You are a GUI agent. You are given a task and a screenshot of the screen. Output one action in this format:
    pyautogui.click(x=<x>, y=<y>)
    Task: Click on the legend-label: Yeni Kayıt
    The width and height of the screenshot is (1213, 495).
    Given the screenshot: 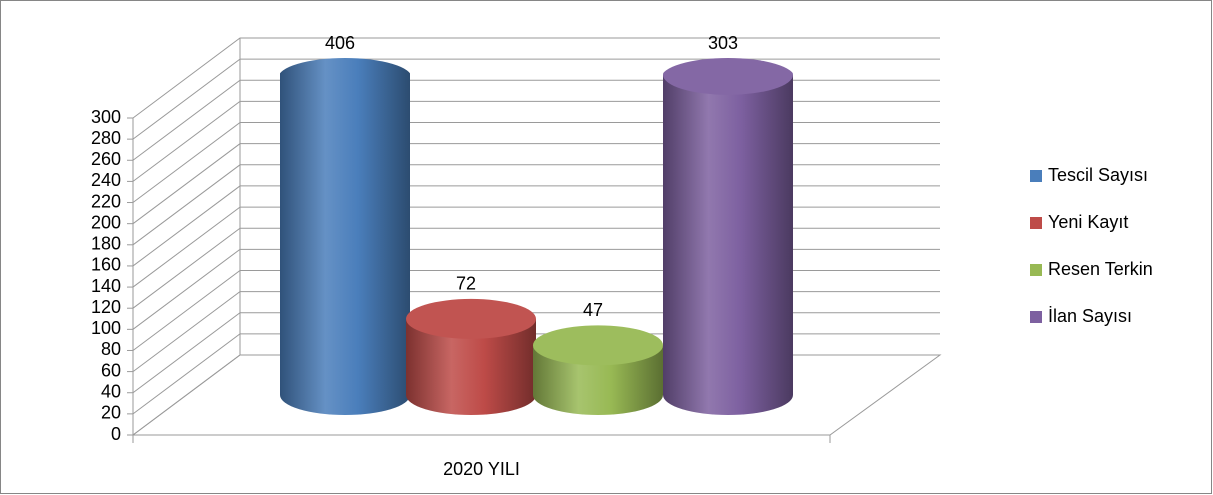 What is the action you would take?
    pyautogui.click(x=1088, y=222)
    